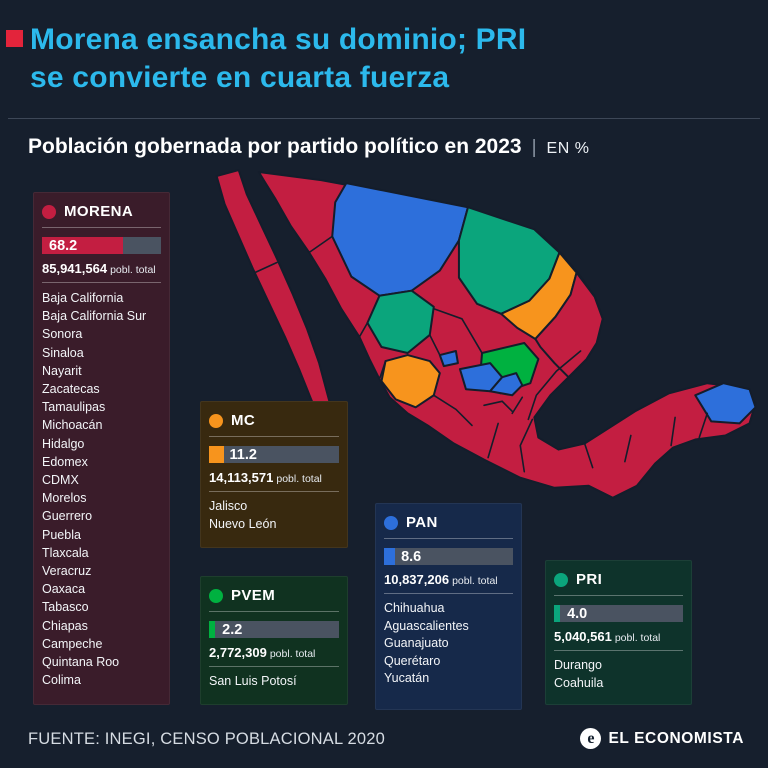 This screenshot has width=768, height=768. I want to click on party-name-pvem: PVEM, so click(253, 595).